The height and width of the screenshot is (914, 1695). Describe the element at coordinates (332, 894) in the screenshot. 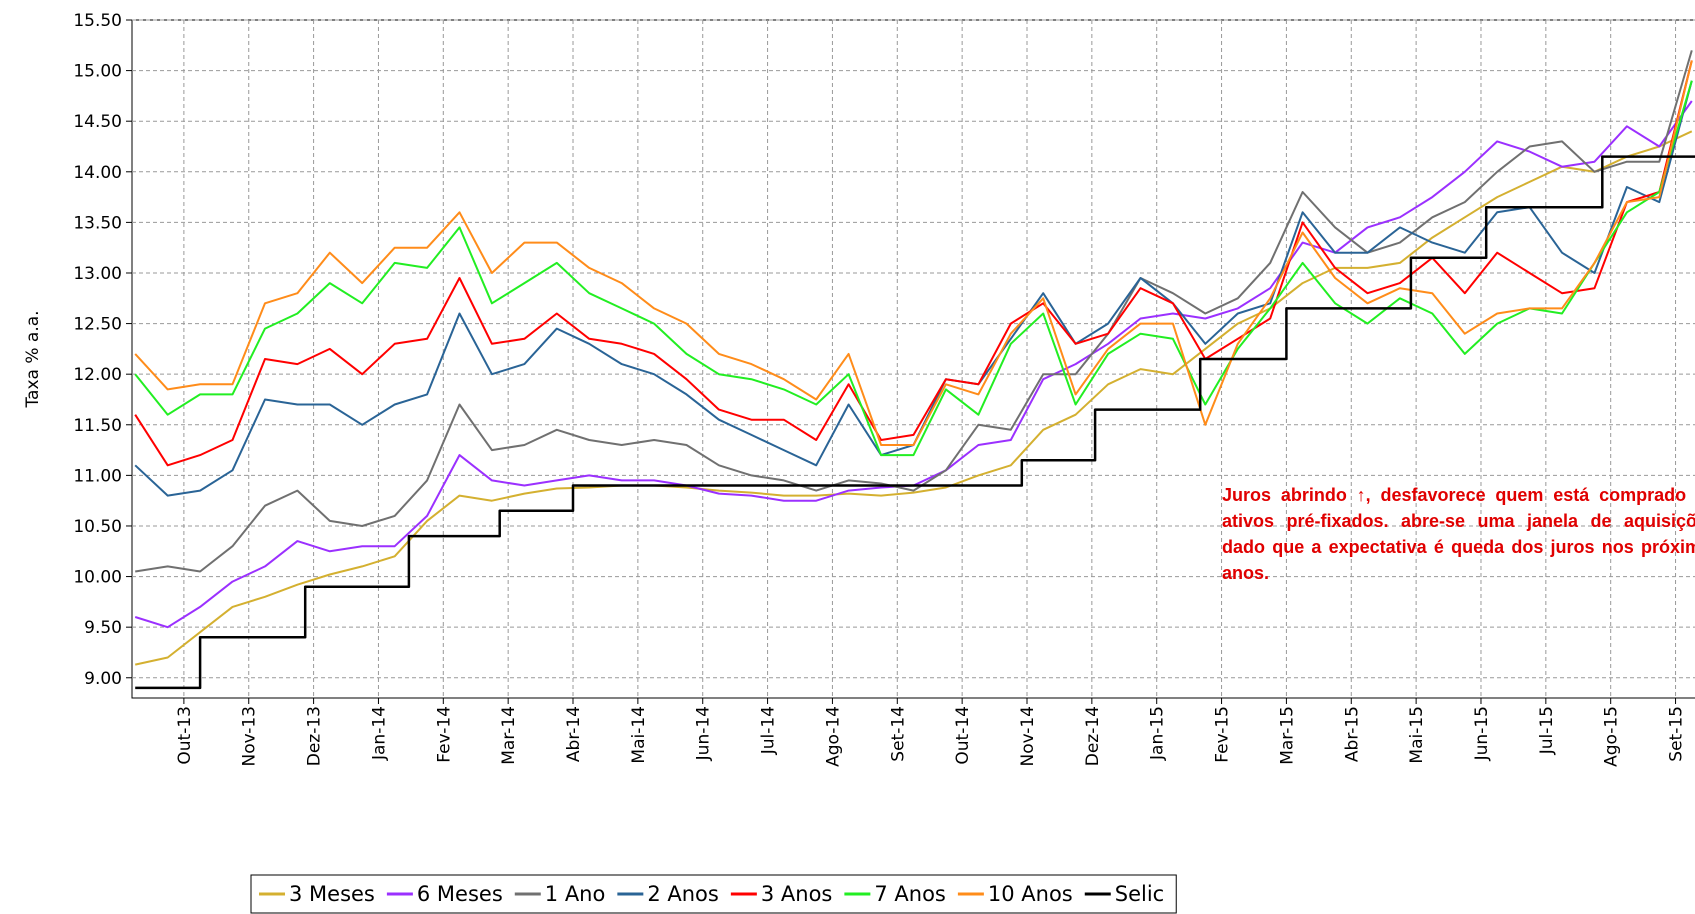

I see `legend-label: 3 Meses` at that location.